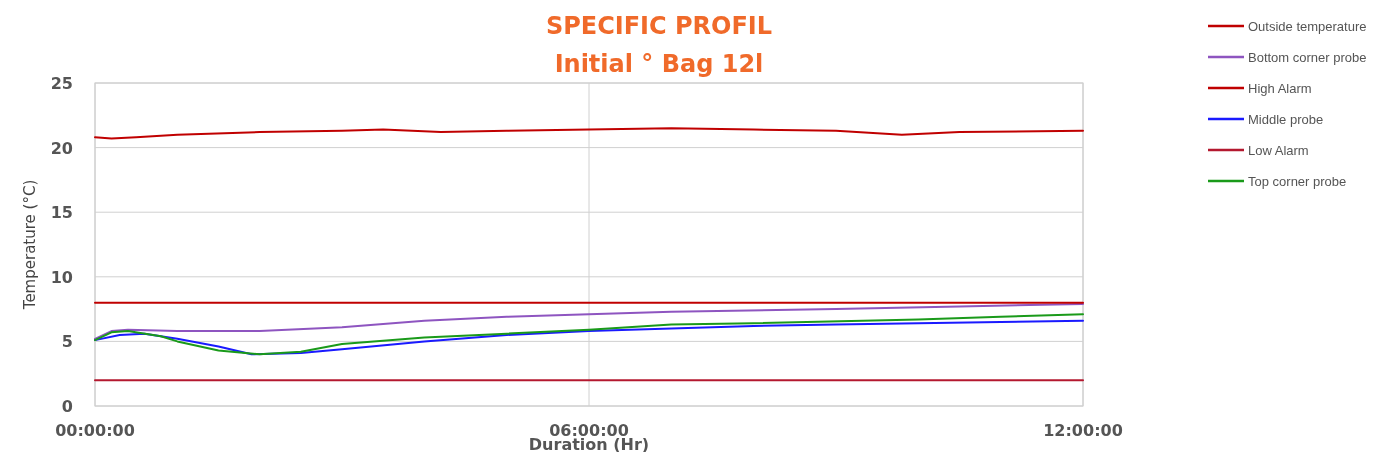 Image resolution: width=1400 pixels, height=453 pixels. I want to click on chart-subtitle: Initial ° Bag 12l, so click(659, 64).